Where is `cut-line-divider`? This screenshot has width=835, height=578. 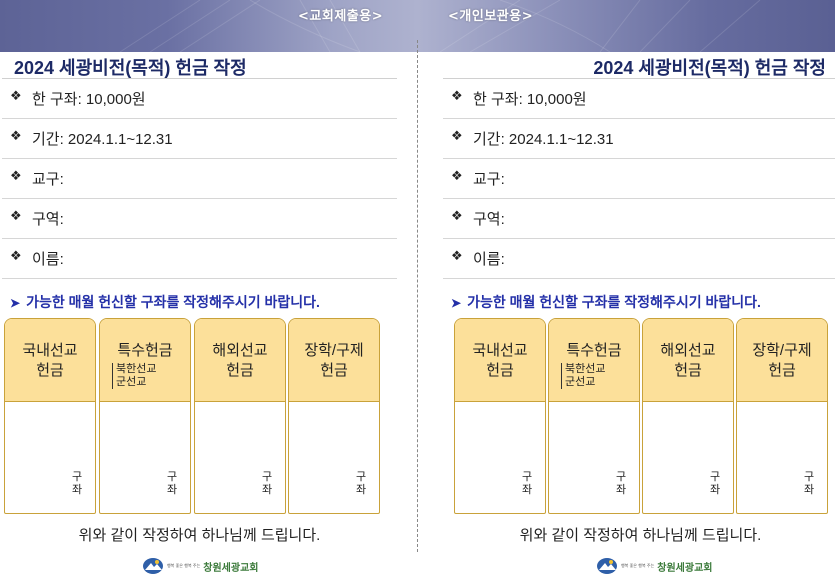
cut-line-divider is located at coordinates (417, 296).